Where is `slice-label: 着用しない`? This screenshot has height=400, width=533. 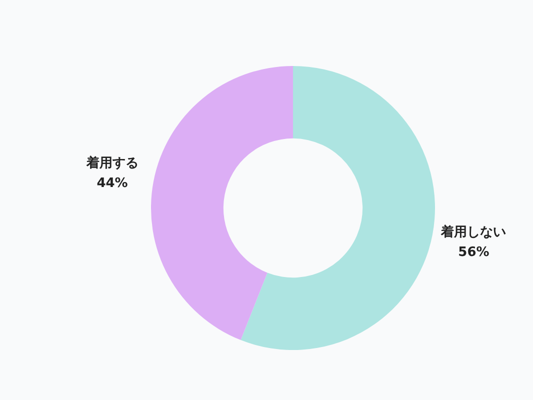
slice-label: 着用しない is located at coordinates (473, 232).